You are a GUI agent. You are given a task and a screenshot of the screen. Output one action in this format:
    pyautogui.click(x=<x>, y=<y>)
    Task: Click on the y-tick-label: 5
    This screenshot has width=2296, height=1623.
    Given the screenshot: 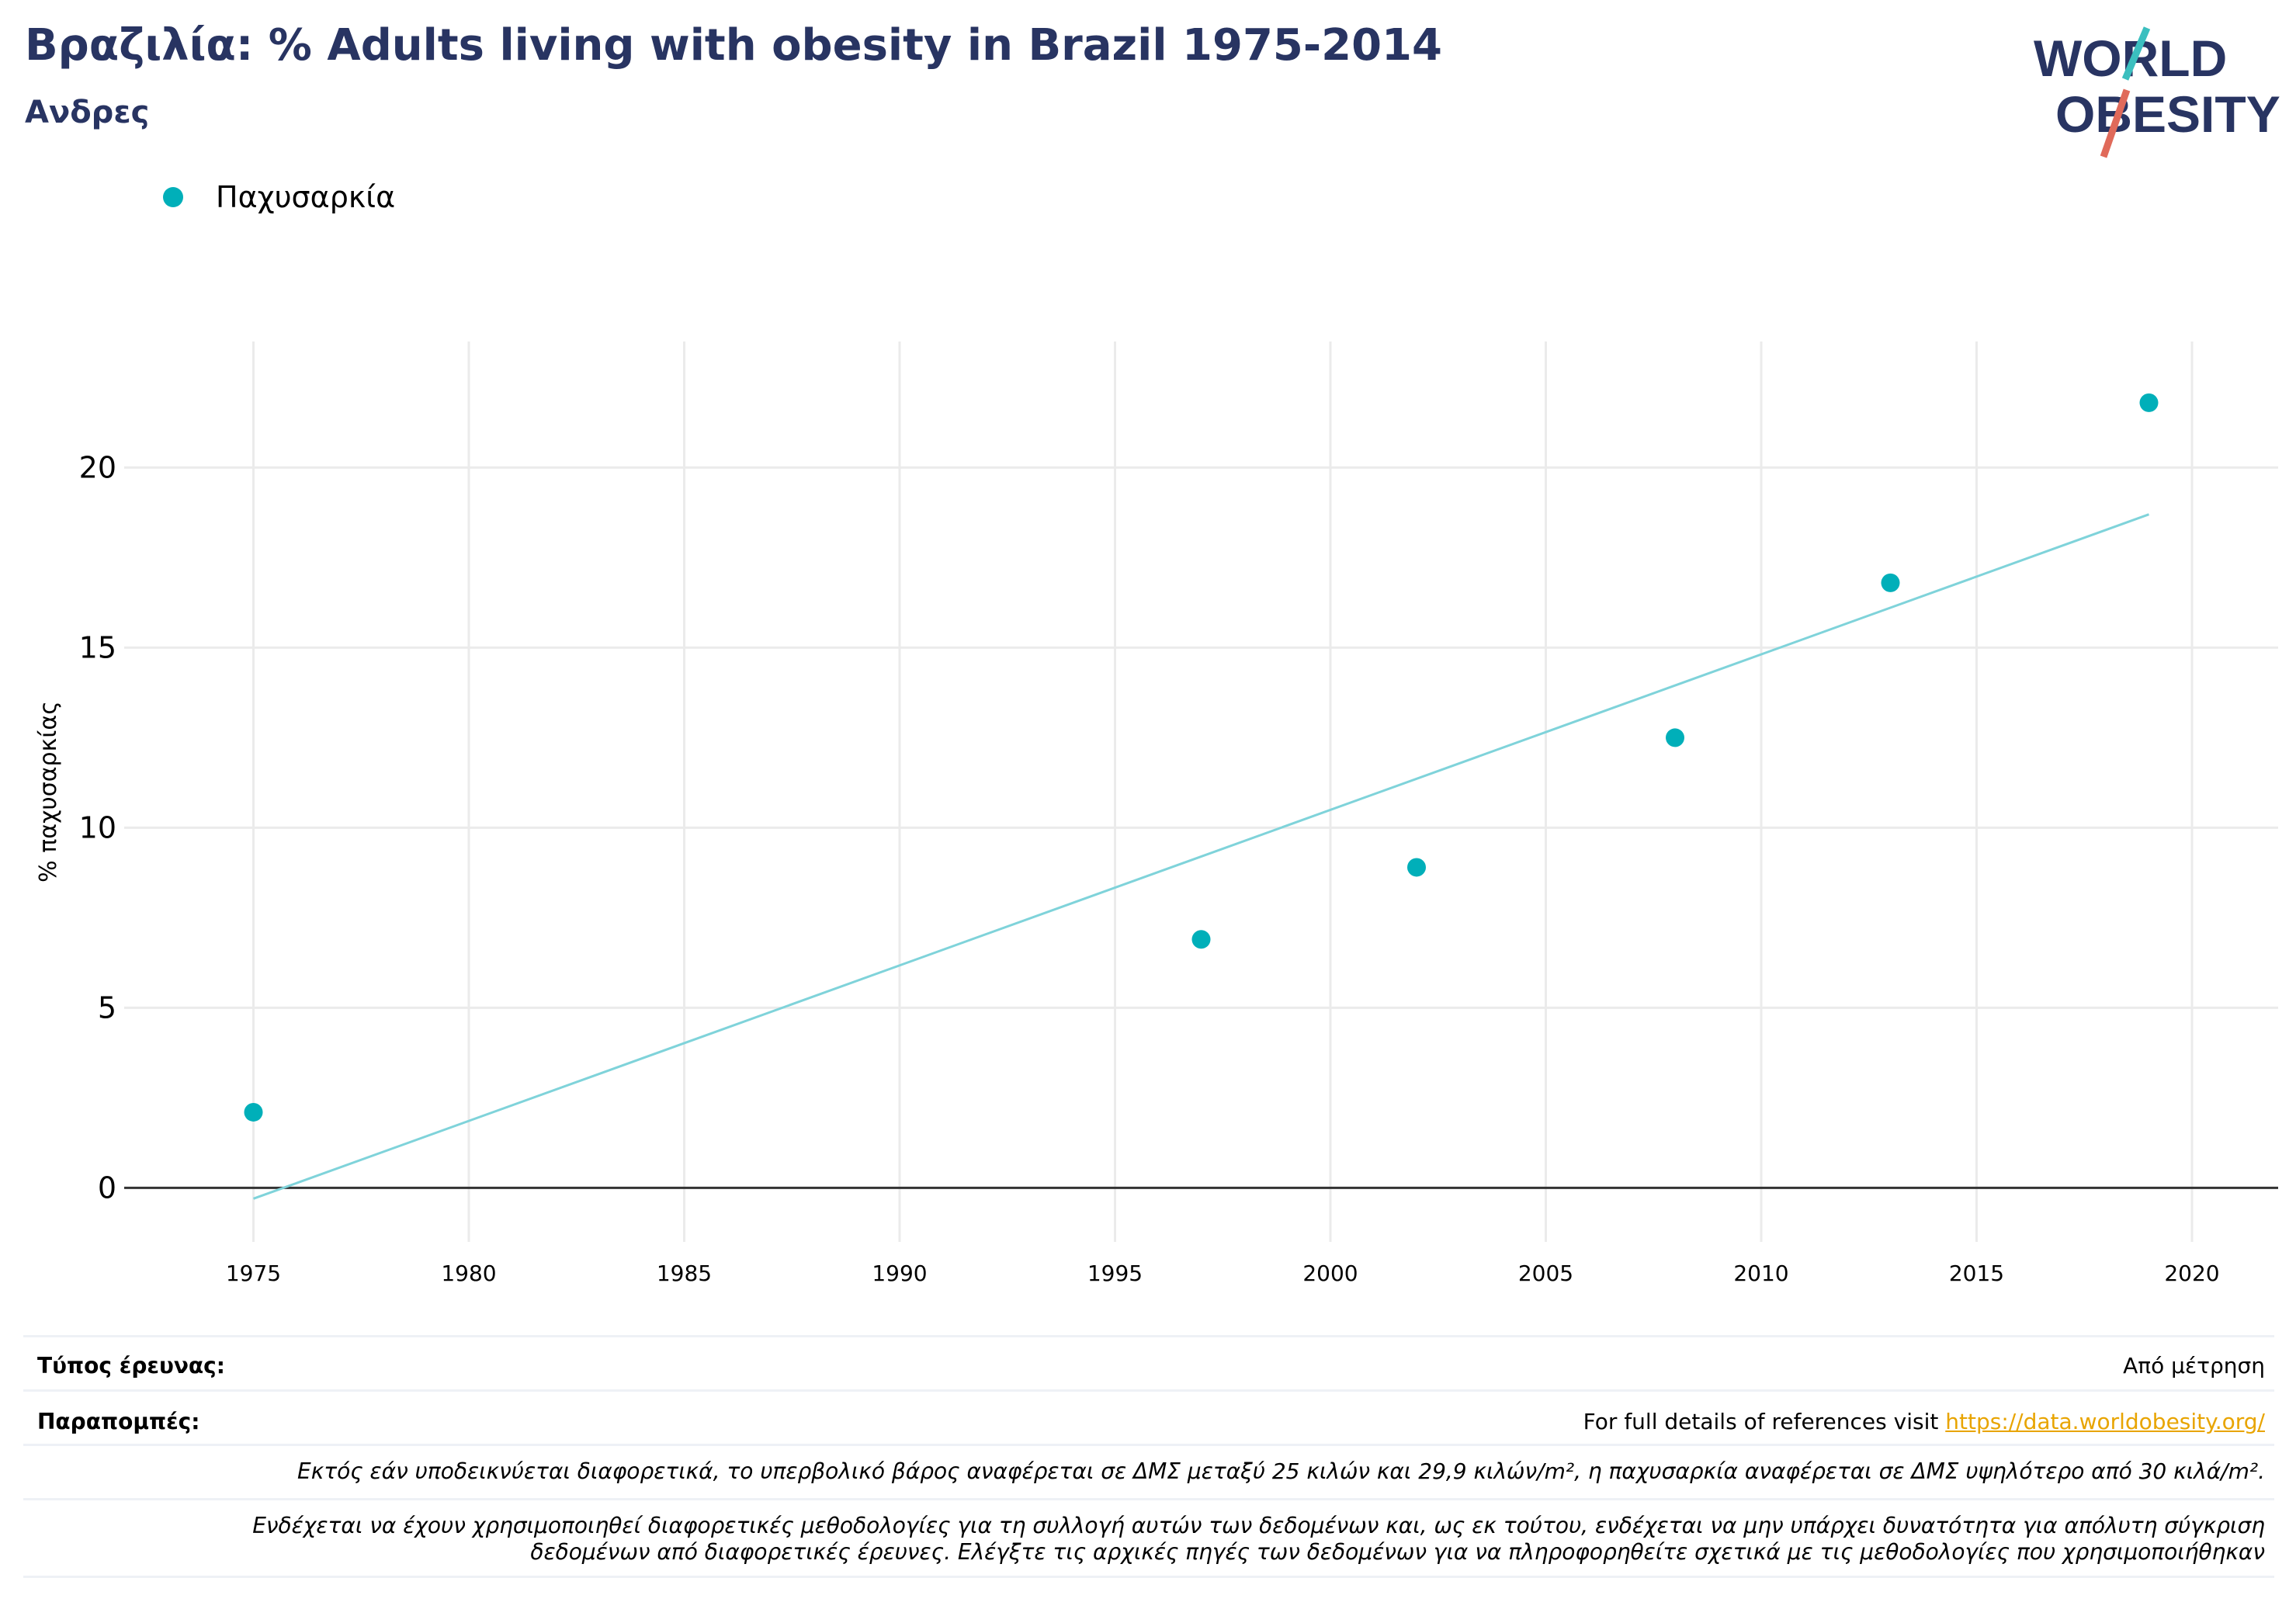 What is the action you would take?
    pyautogui.click(x=107, y=1007)
    